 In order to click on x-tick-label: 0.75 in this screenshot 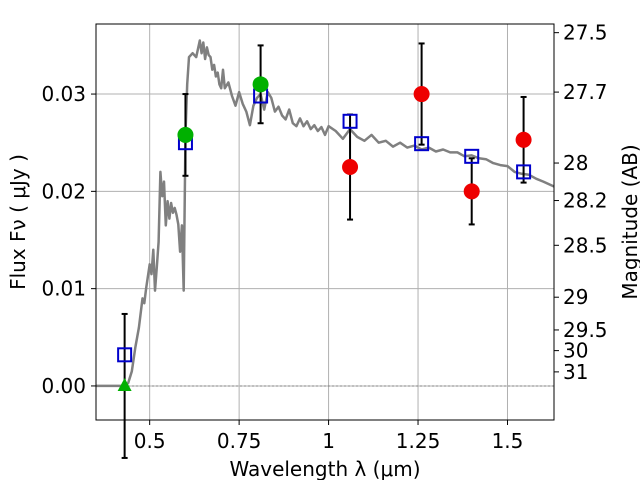, I will do `click(239, 441)`.